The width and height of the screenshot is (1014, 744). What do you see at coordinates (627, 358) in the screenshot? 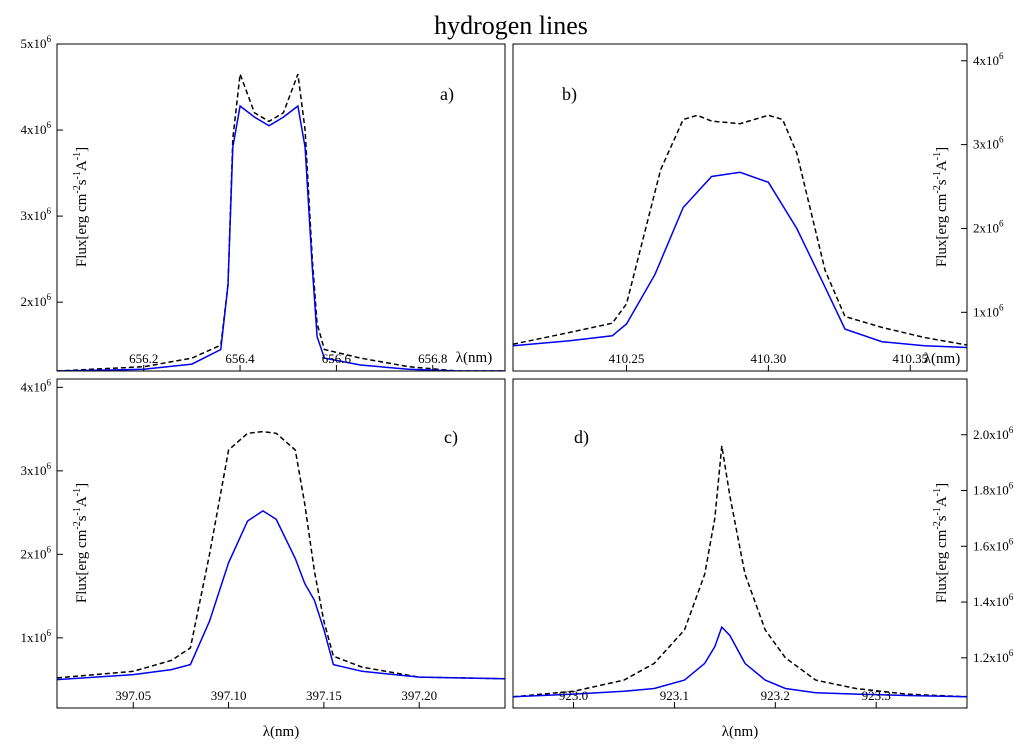
I see `x-tick-label: 410.25` at bounding box center [627, 358].